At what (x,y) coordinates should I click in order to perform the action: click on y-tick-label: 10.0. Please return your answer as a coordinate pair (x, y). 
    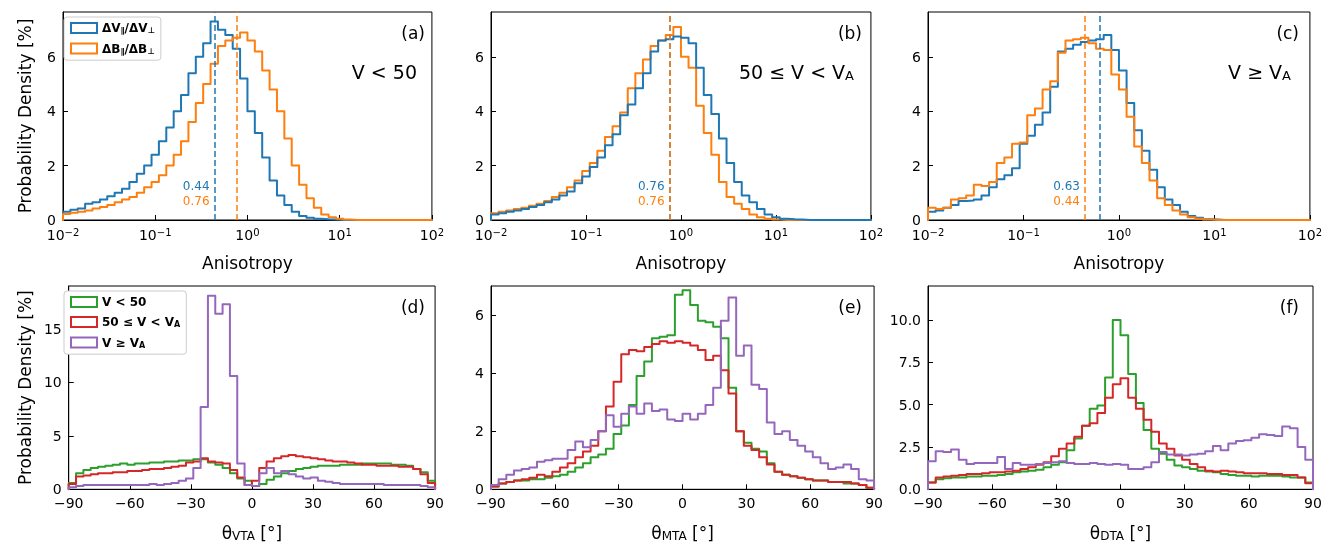
    Looking at the image, I should click on (905, 319).